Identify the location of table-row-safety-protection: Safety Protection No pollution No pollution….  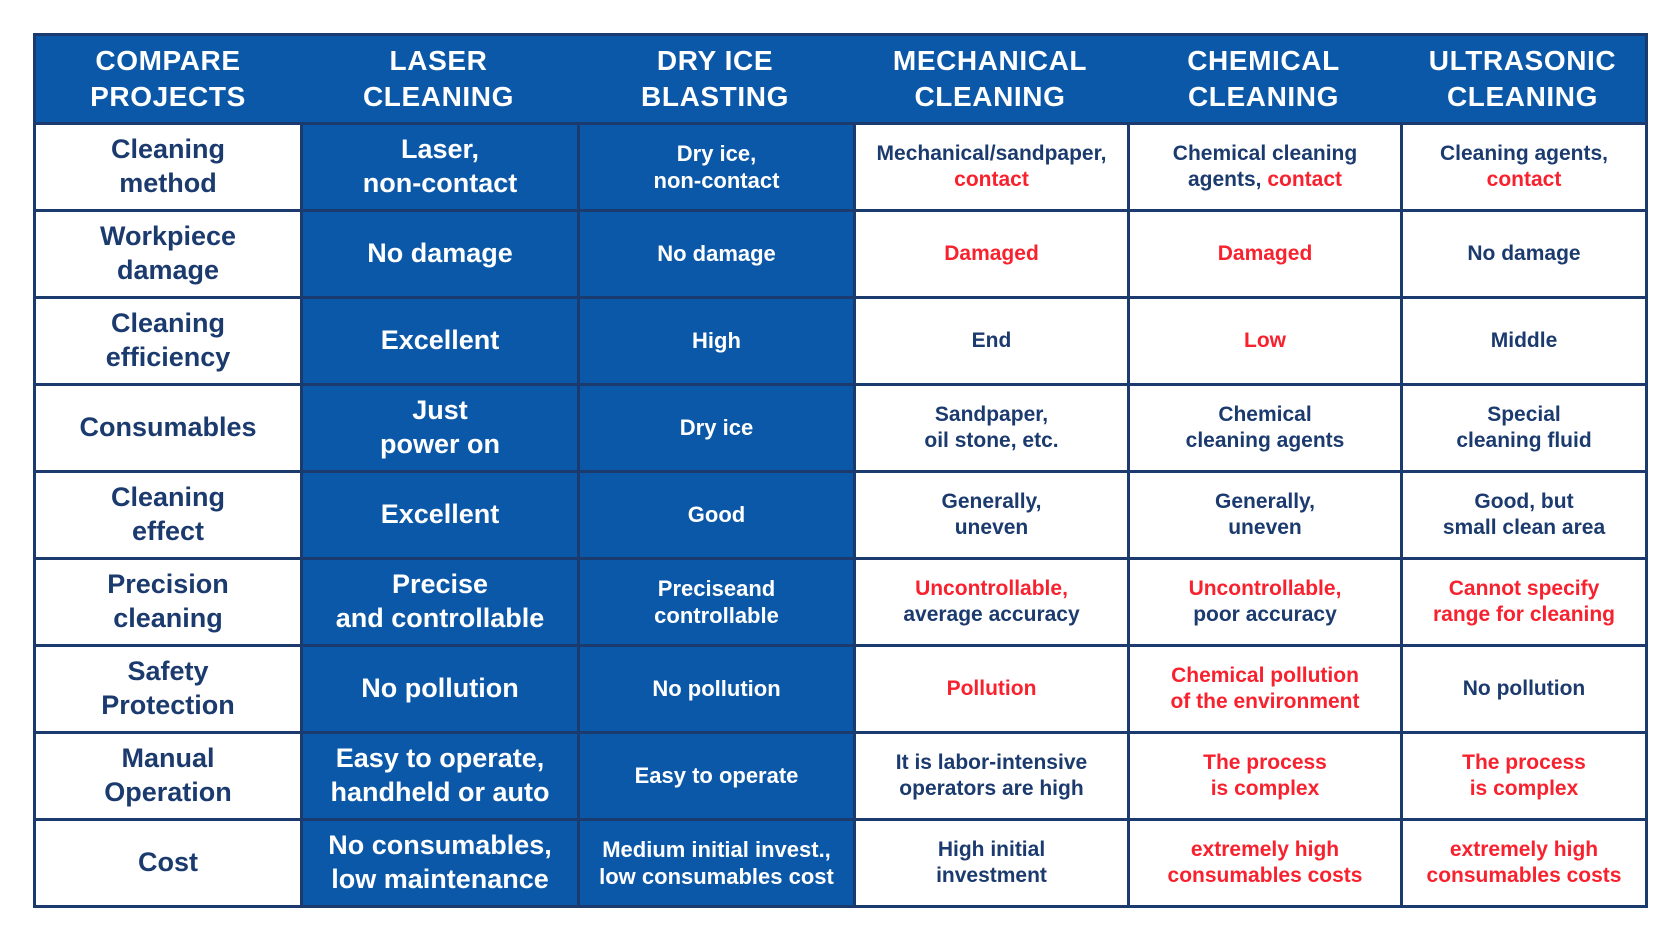
(840, 687).